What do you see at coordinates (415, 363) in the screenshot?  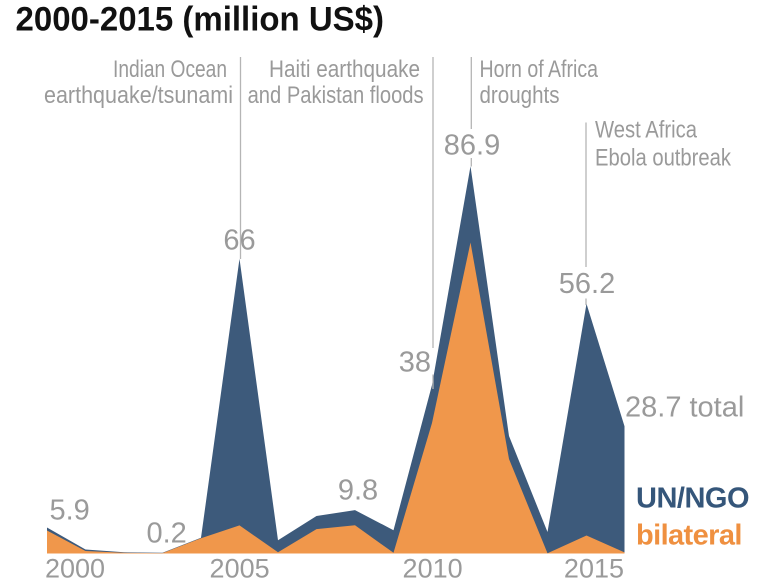 I see `svg-text: 38` at bounding box center [415, 363].